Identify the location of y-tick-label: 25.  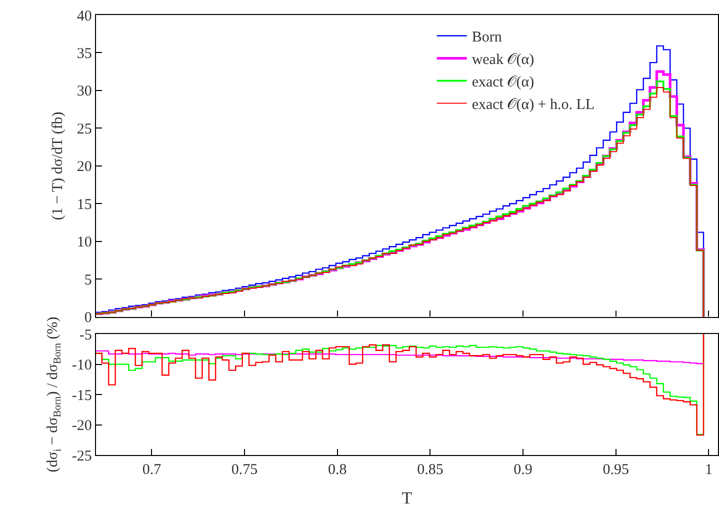
(84, 129).